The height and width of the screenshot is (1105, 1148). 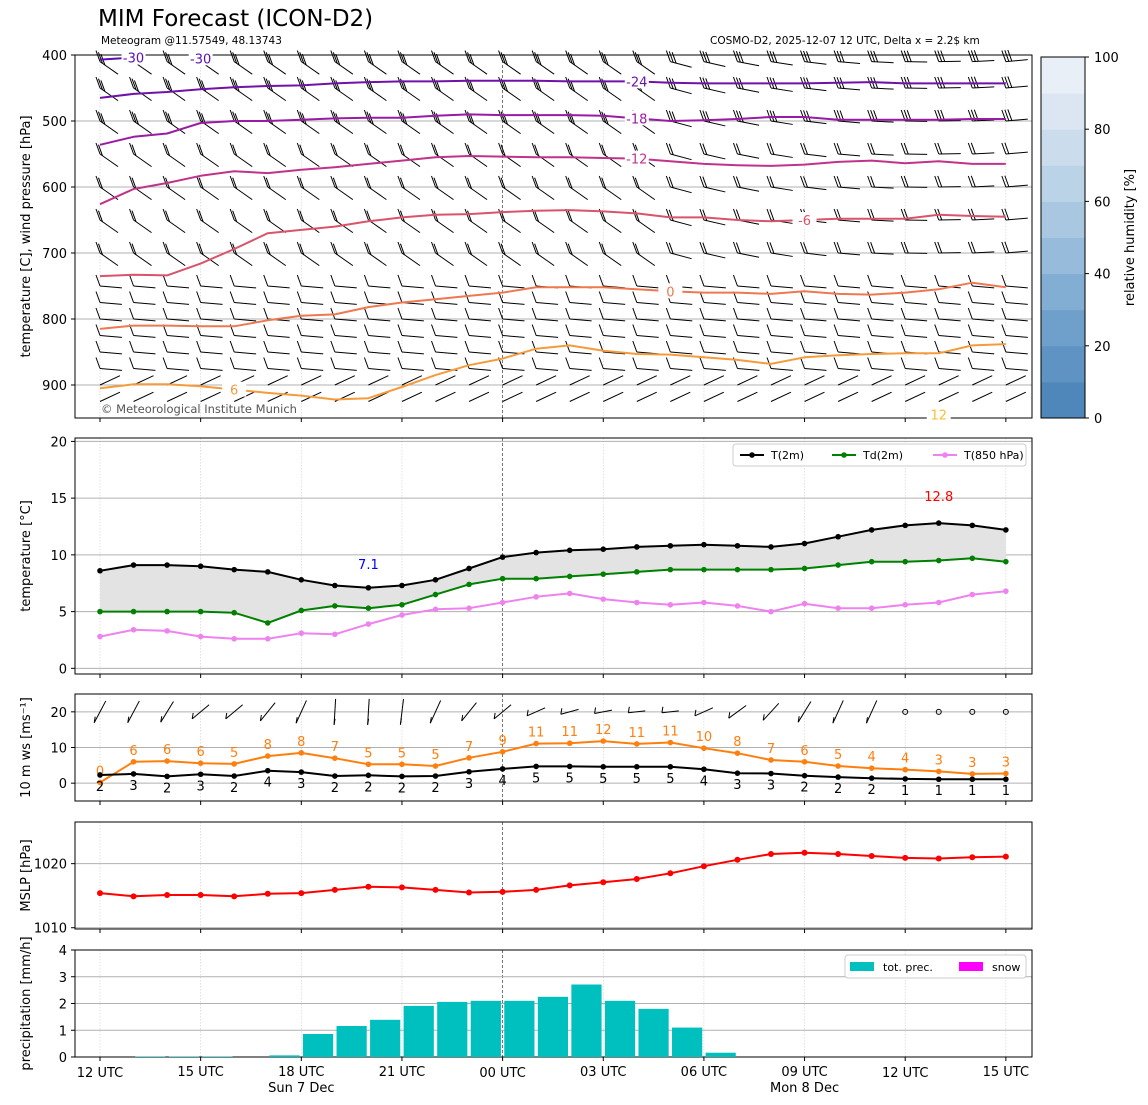 I want to click on colorbar-tick-label: 60, so click(x=1102, y=202).